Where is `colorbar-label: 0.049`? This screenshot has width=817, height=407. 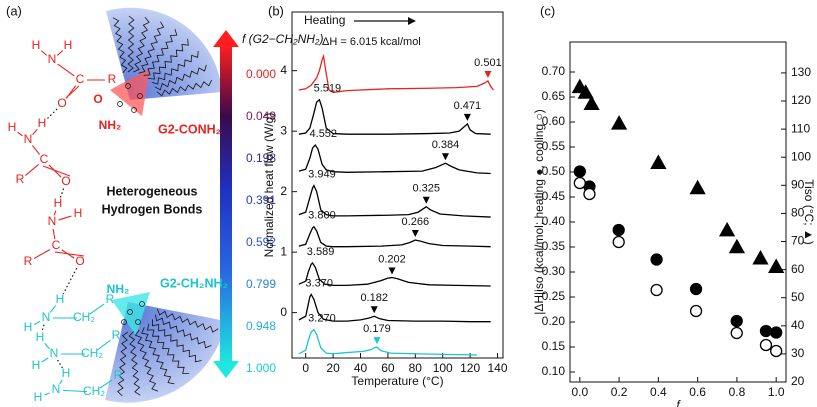 colorbar-label: 0.049 is located at coordinates (261, 116).